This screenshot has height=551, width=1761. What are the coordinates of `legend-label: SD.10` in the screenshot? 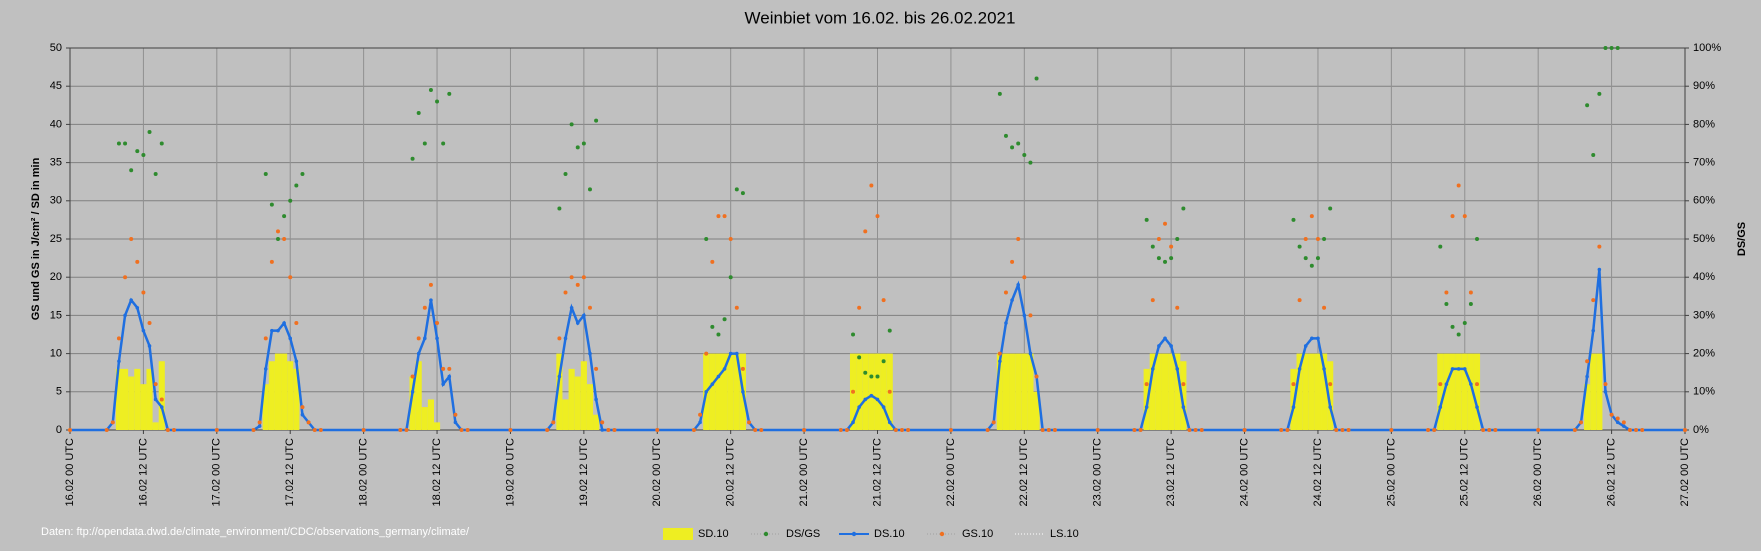 It's located at (713, 534).